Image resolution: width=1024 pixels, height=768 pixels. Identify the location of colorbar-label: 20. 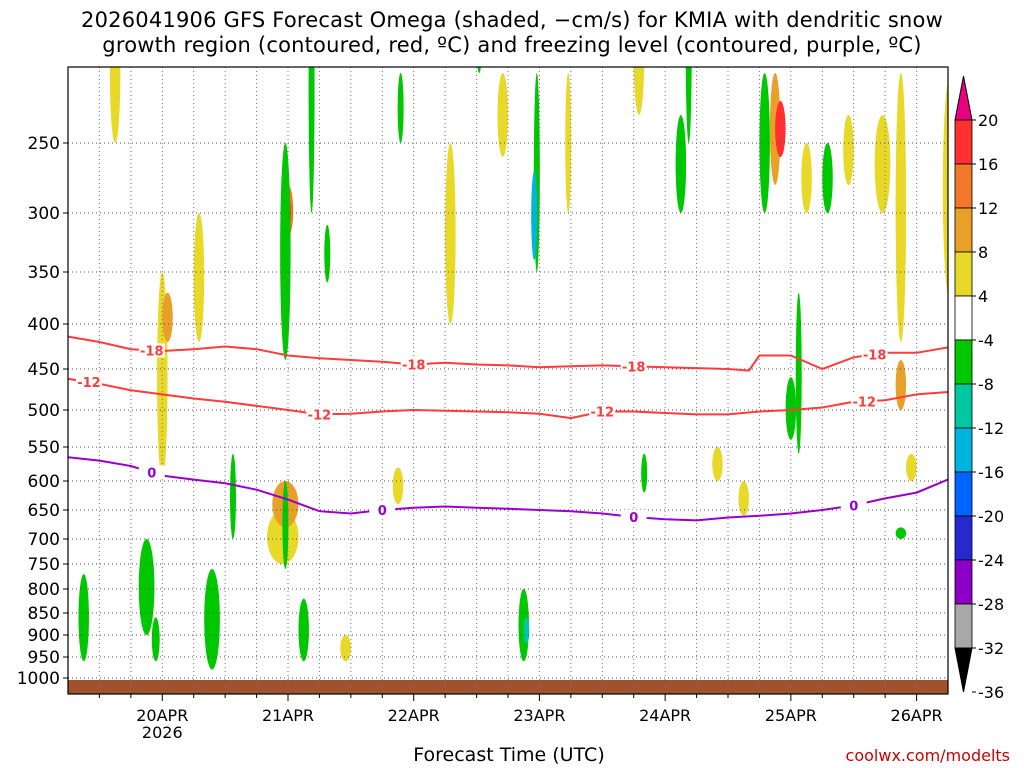
(988, 120).